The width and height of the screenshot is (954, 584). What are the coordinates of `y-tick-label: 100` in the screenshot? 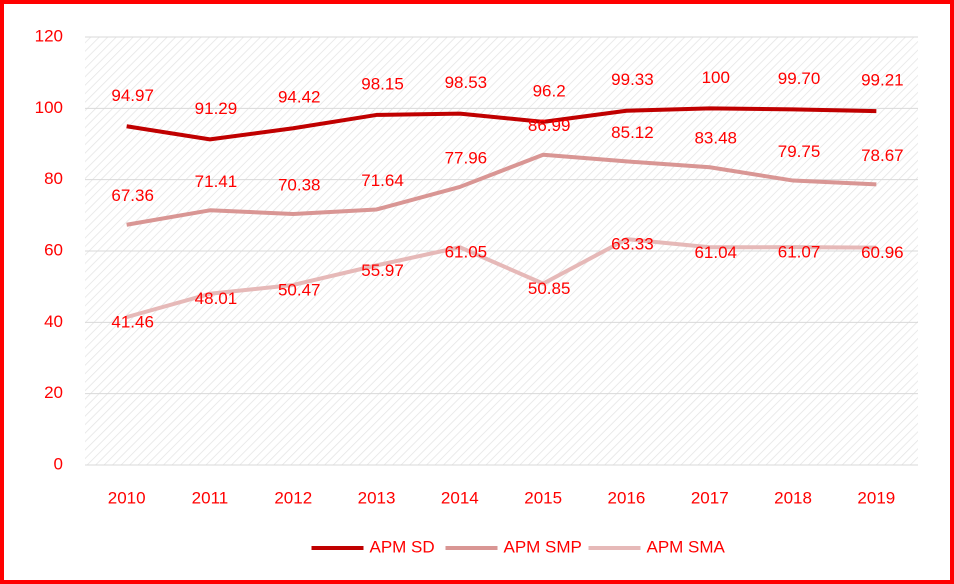 It's located at (49, 107).